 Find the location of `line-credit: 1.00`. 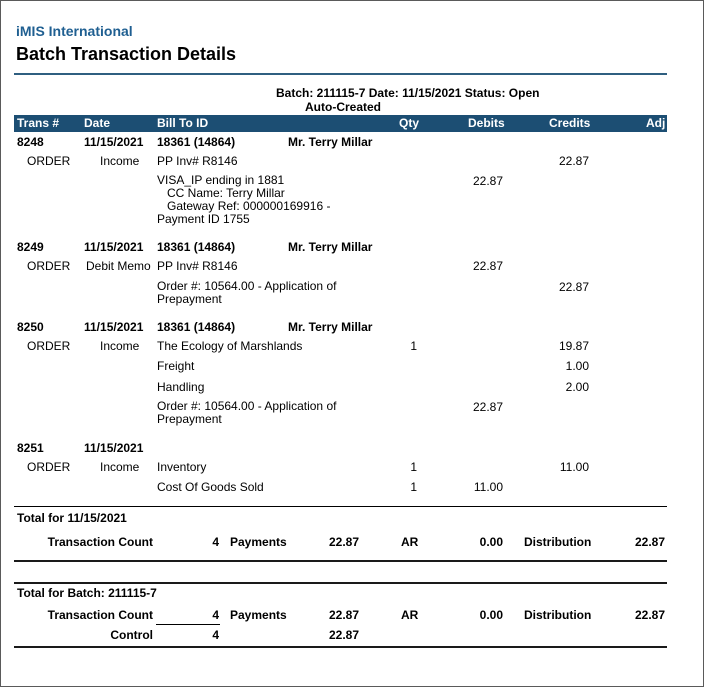

line-credit: 1.00 is located at coordinates (577, 366).